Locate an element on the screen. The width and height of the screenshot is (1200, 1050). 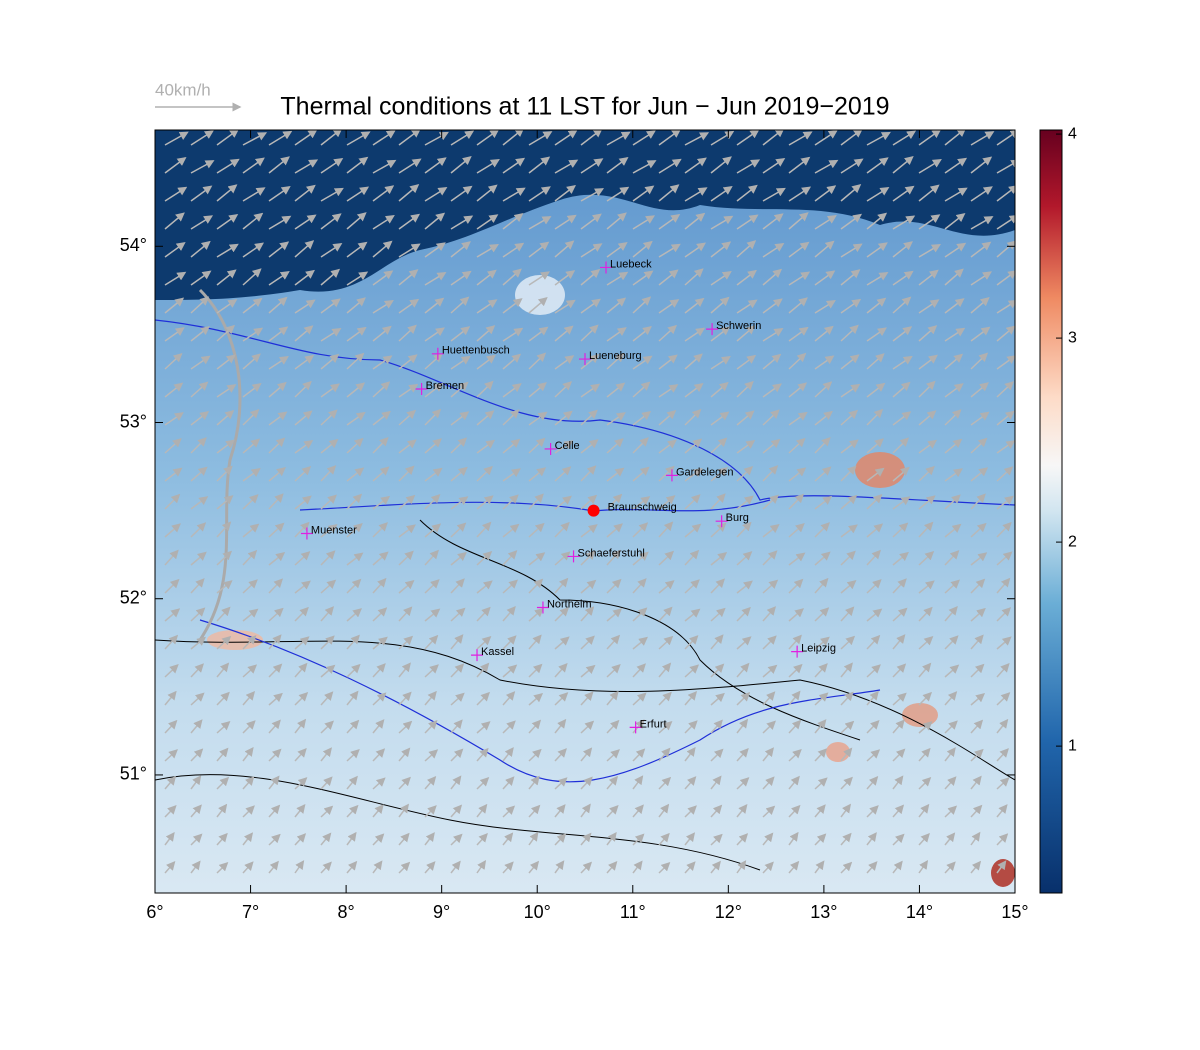
x-tick-label: 6° is located at coordinates (154, 912).